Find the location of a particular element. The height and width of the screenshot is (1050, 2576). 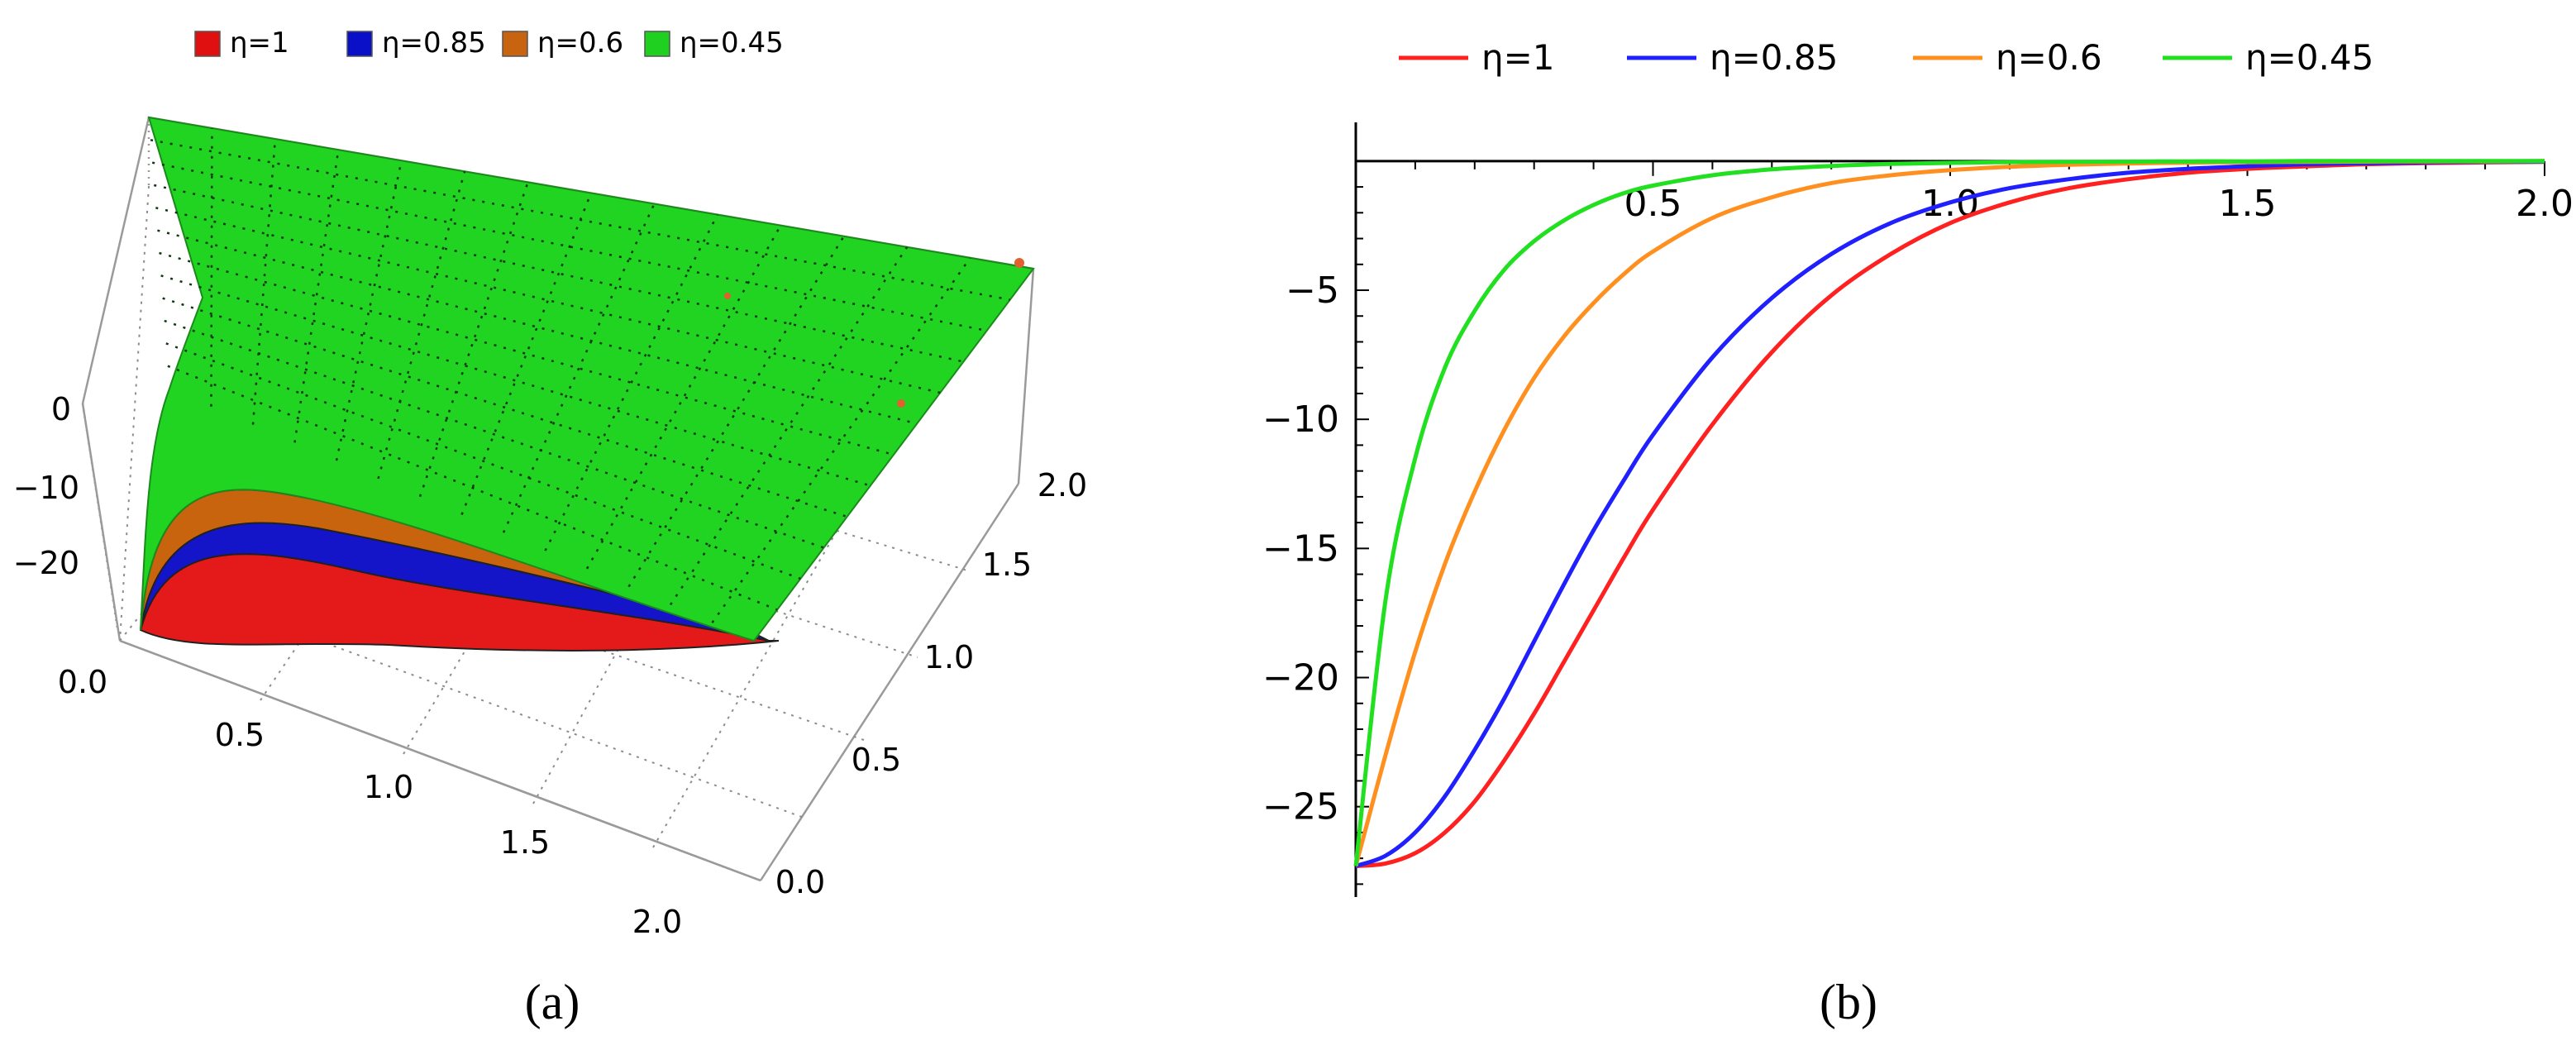

y-tick-label: 0.0 is located at coordinates (800, 882).